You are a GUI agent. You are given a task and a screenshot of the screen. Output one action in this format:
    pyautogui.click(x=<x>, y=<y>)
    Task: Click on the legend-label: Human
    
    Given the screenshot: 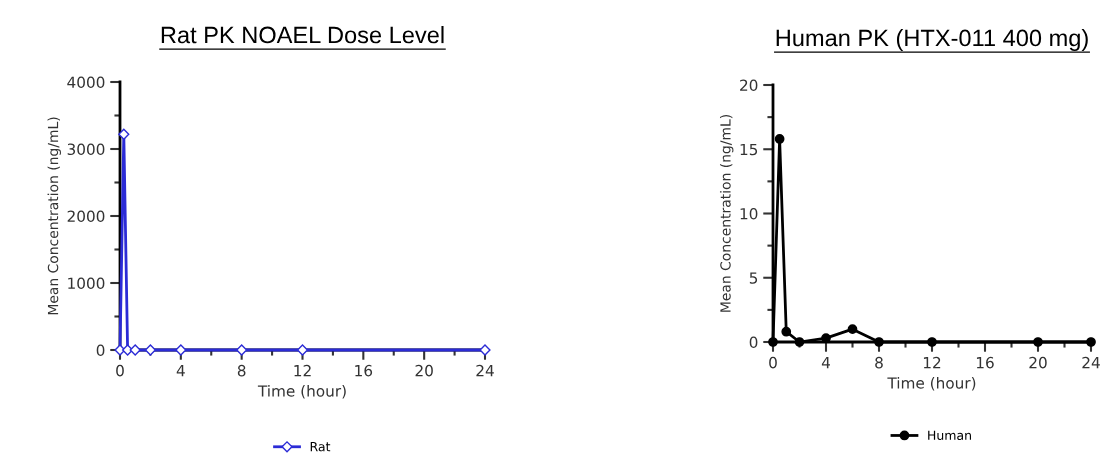 What is the action you would take?
    pyautogui.click(x=949, y=435)
    